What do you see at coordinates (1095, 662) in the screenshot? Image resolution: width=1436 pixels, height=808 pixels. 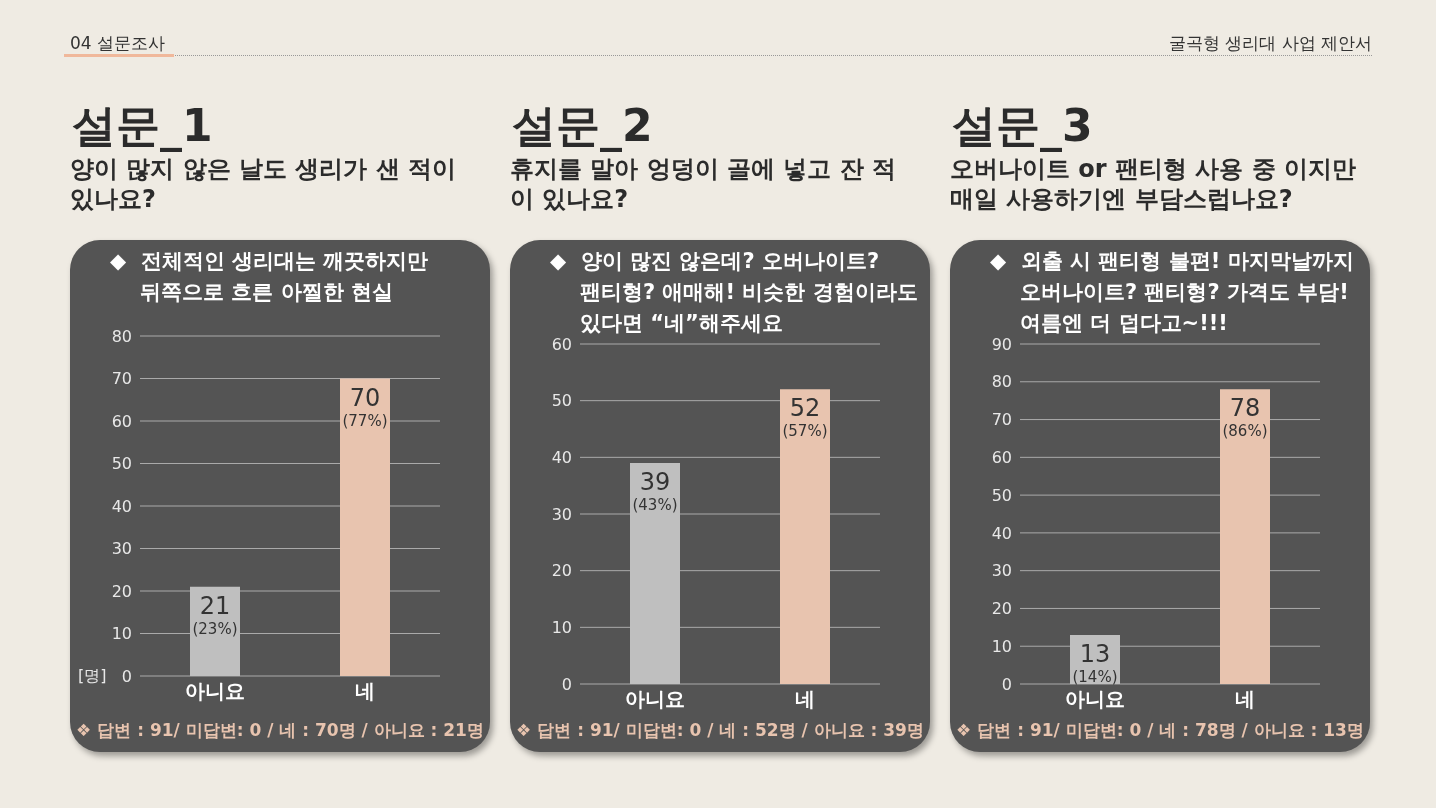 I see `data-label: 13 (14%)` at bounding box center [1095, 662].